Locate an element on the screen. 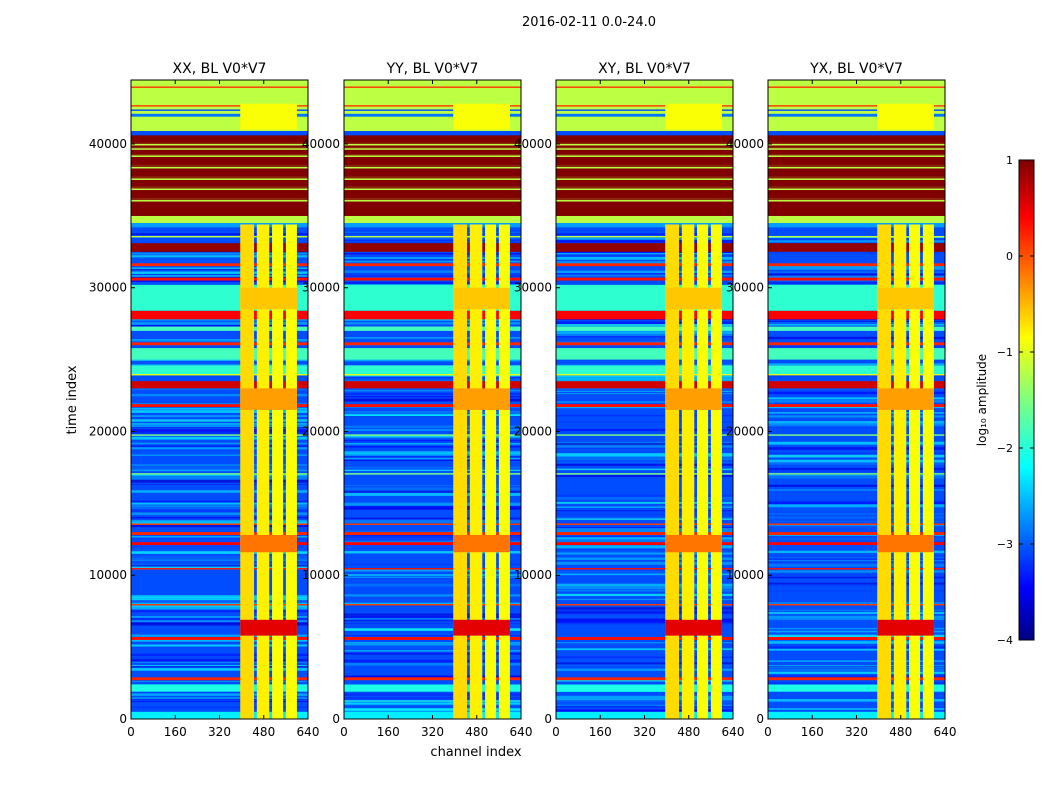  panel-title: XY, BL V0*V7 is located at coordinates (644, 69).